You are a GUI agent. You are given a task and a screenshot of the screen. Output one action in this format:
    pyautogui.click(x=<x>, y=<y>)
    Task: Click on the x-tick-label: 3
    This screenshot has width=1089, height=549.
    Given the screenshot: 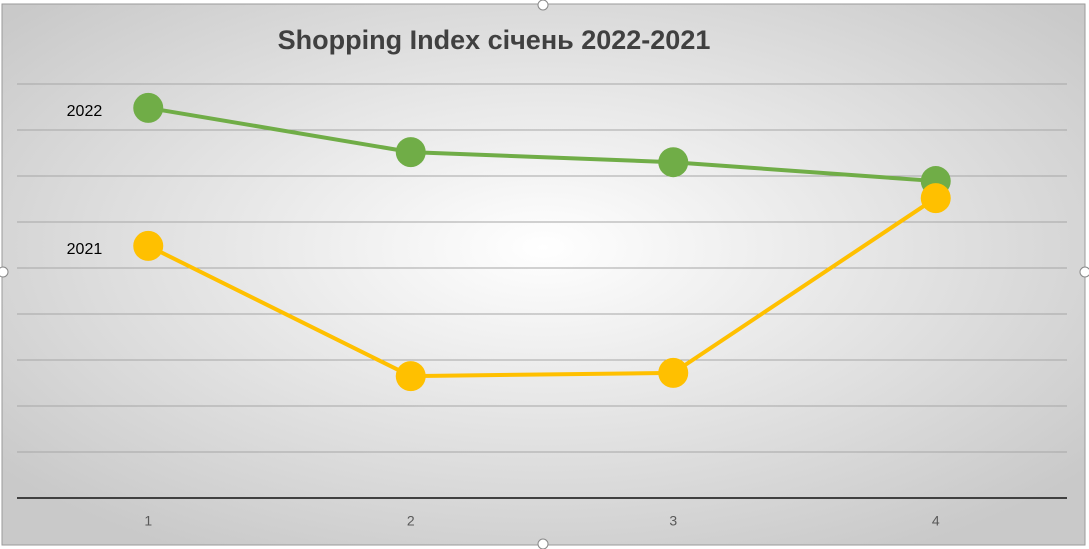 What is the action you would take?
    pyautogui.click(x=673, y=521)
    